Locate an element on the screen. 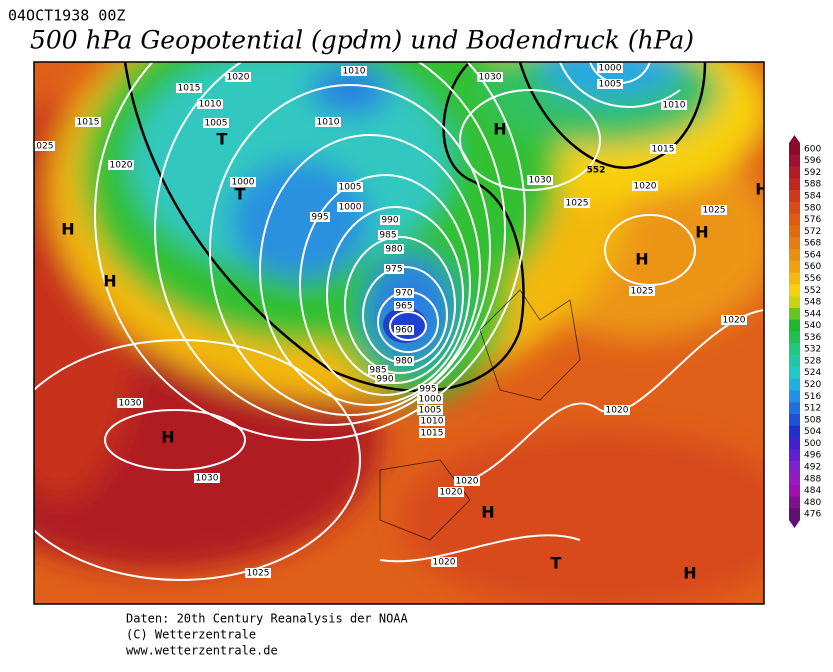 The image size is (833, 672). isobar-label: 970 is located at coordinates (403, 294).